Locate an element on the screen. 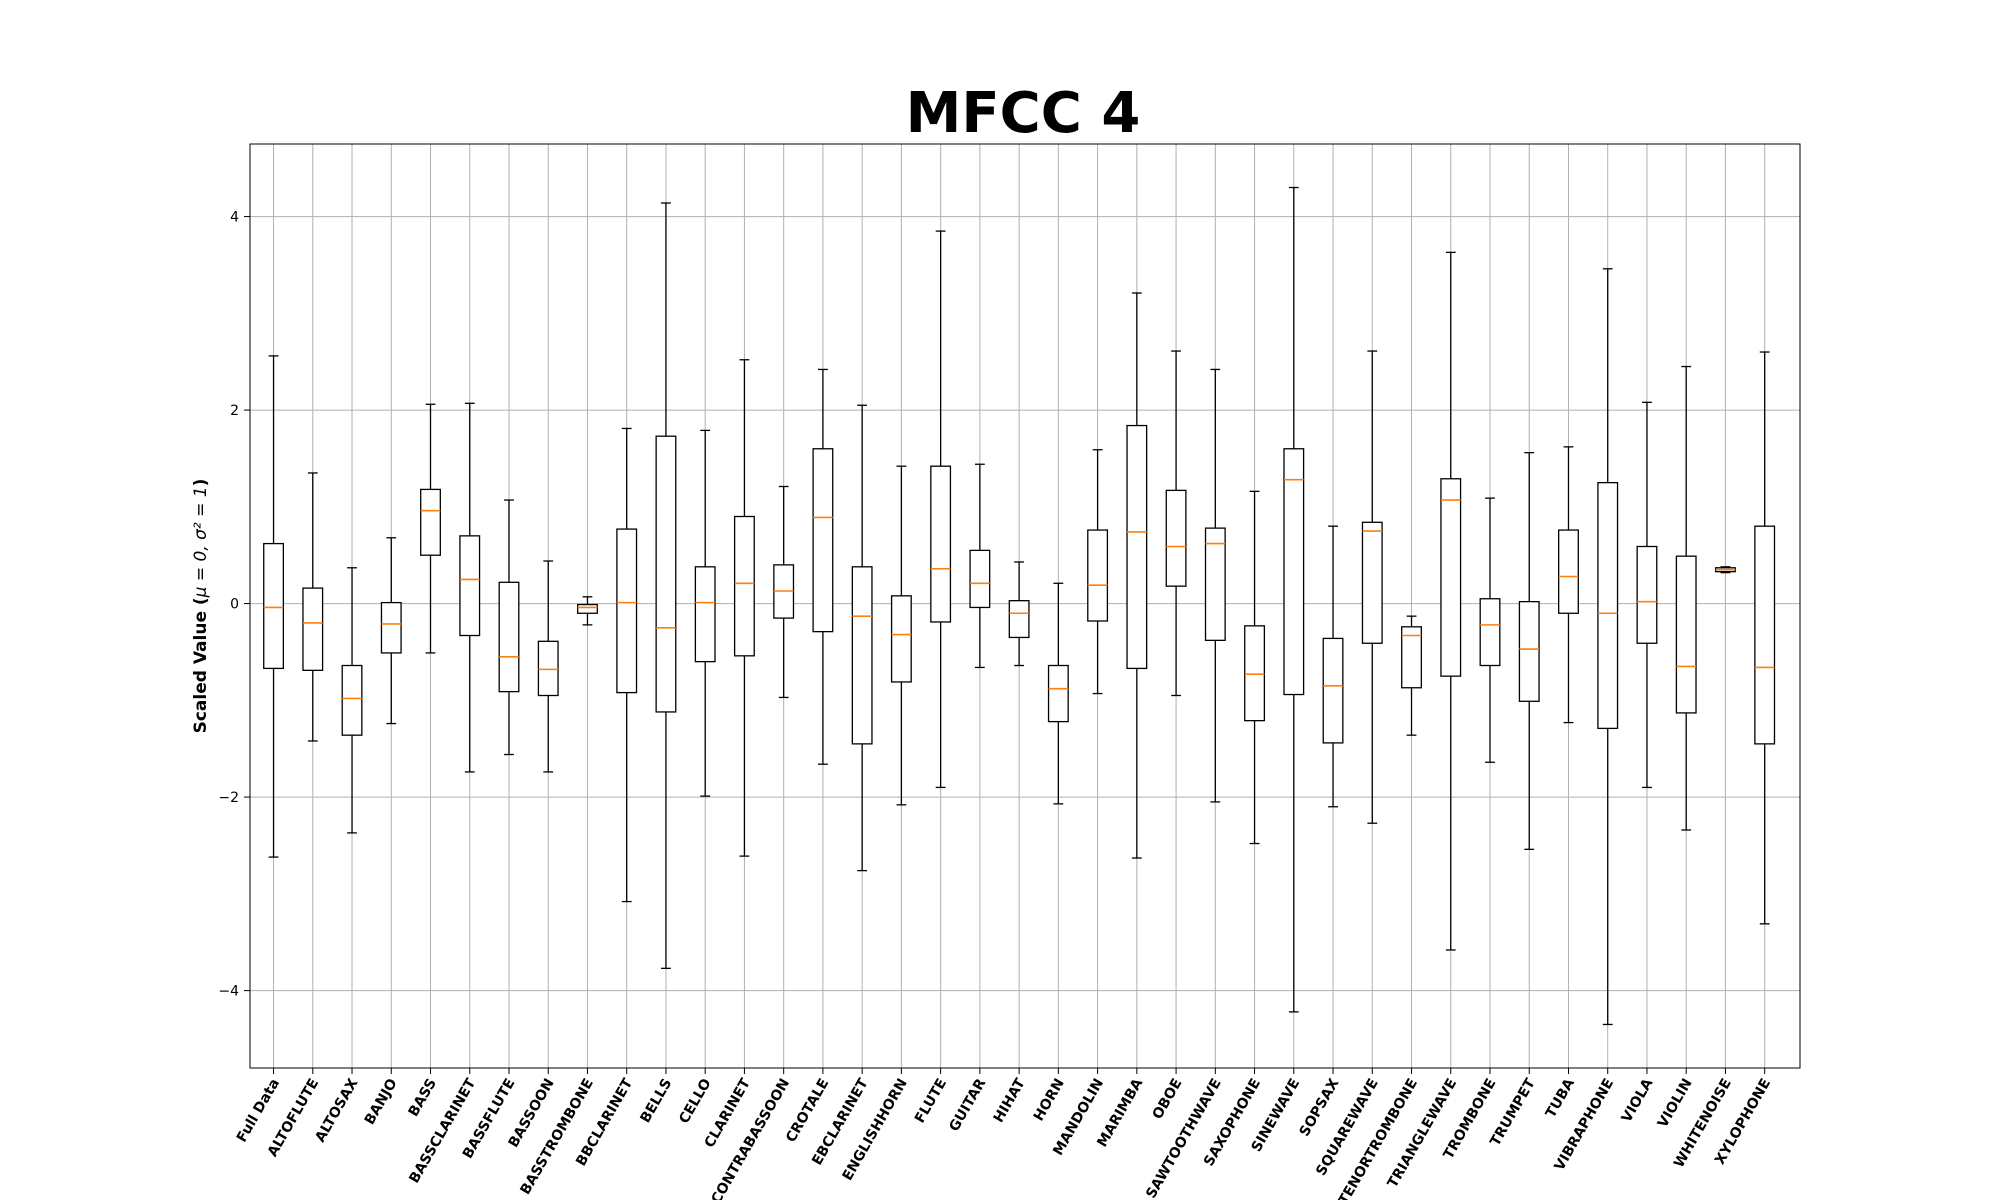  box-clarinet is located at coordinates (744, 608).